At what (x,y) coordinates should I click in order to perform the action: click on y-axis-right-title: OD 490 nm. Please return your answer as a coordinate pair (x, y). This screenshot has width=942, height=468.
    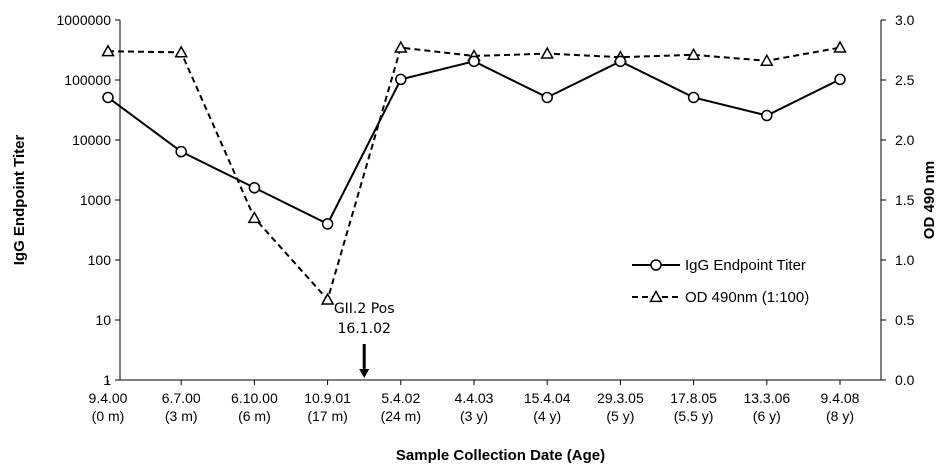
    Looking at the image, I should click on (929, 200).